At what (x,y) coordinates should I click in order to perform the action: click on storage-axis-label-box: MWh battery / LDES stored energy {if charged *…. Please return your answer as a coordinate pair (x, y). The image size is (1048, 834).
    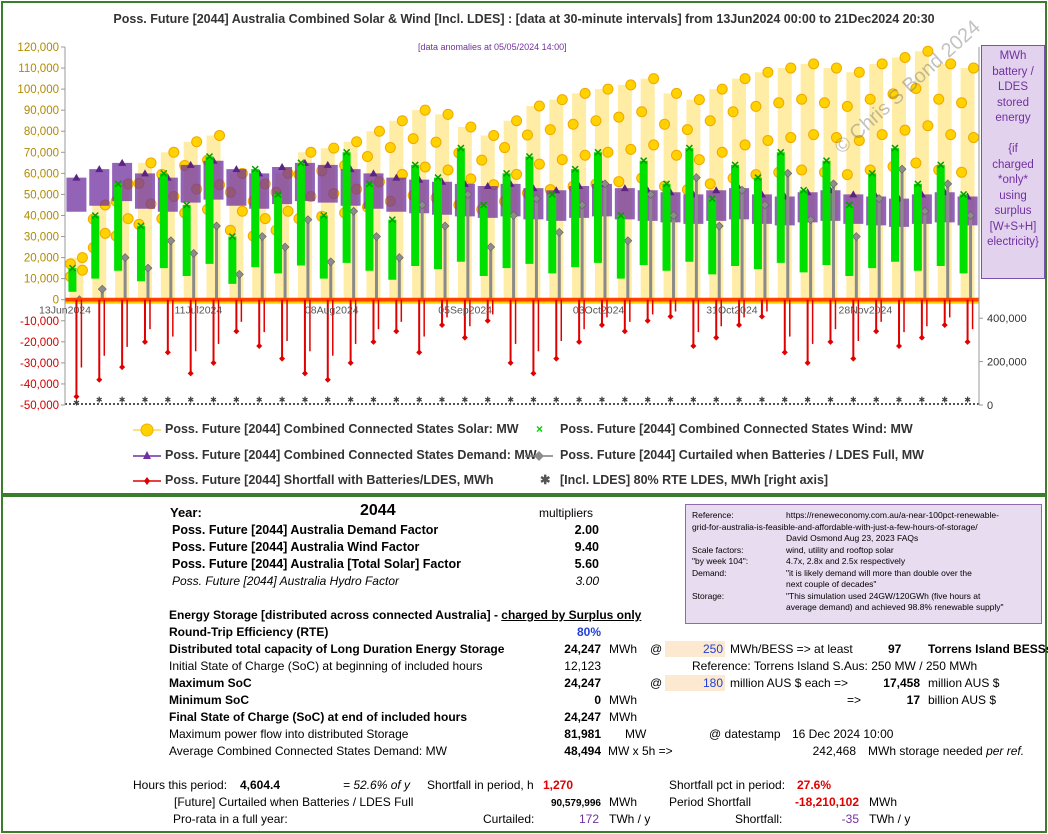
    Looking at the image, I should click on (1013, 162).